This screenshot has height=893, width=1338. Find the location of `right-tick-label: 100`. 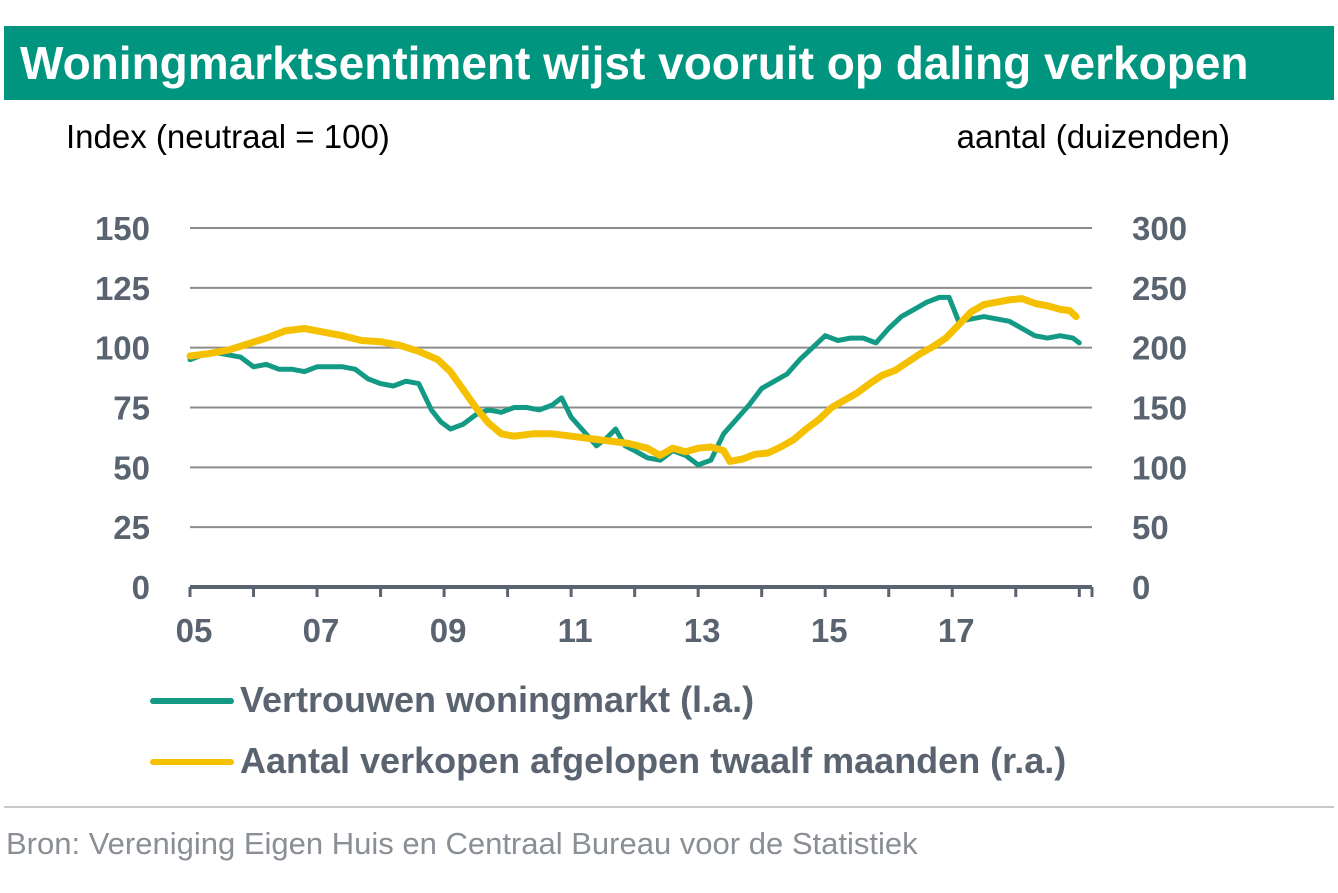

right-tick-label: 100 is located at coordinates (1159, 467).